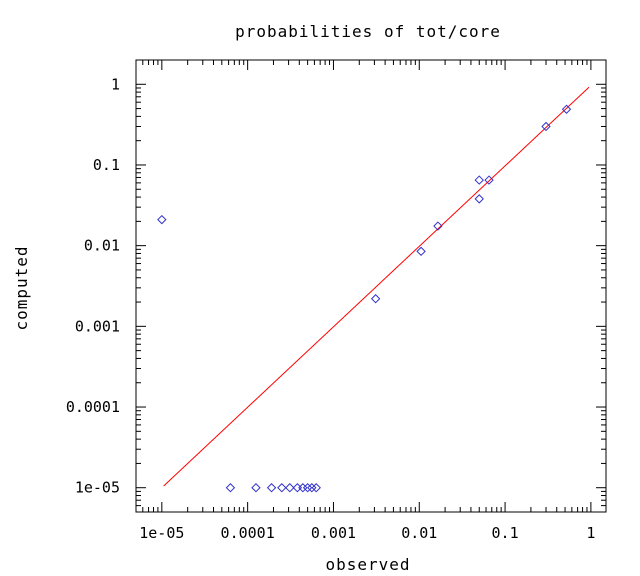 The width and height of the screenshot is (640, 576). Describe the element at coordinates (97, 326) in the screenshot. I see `y-tick-label: 0.001` at that location.